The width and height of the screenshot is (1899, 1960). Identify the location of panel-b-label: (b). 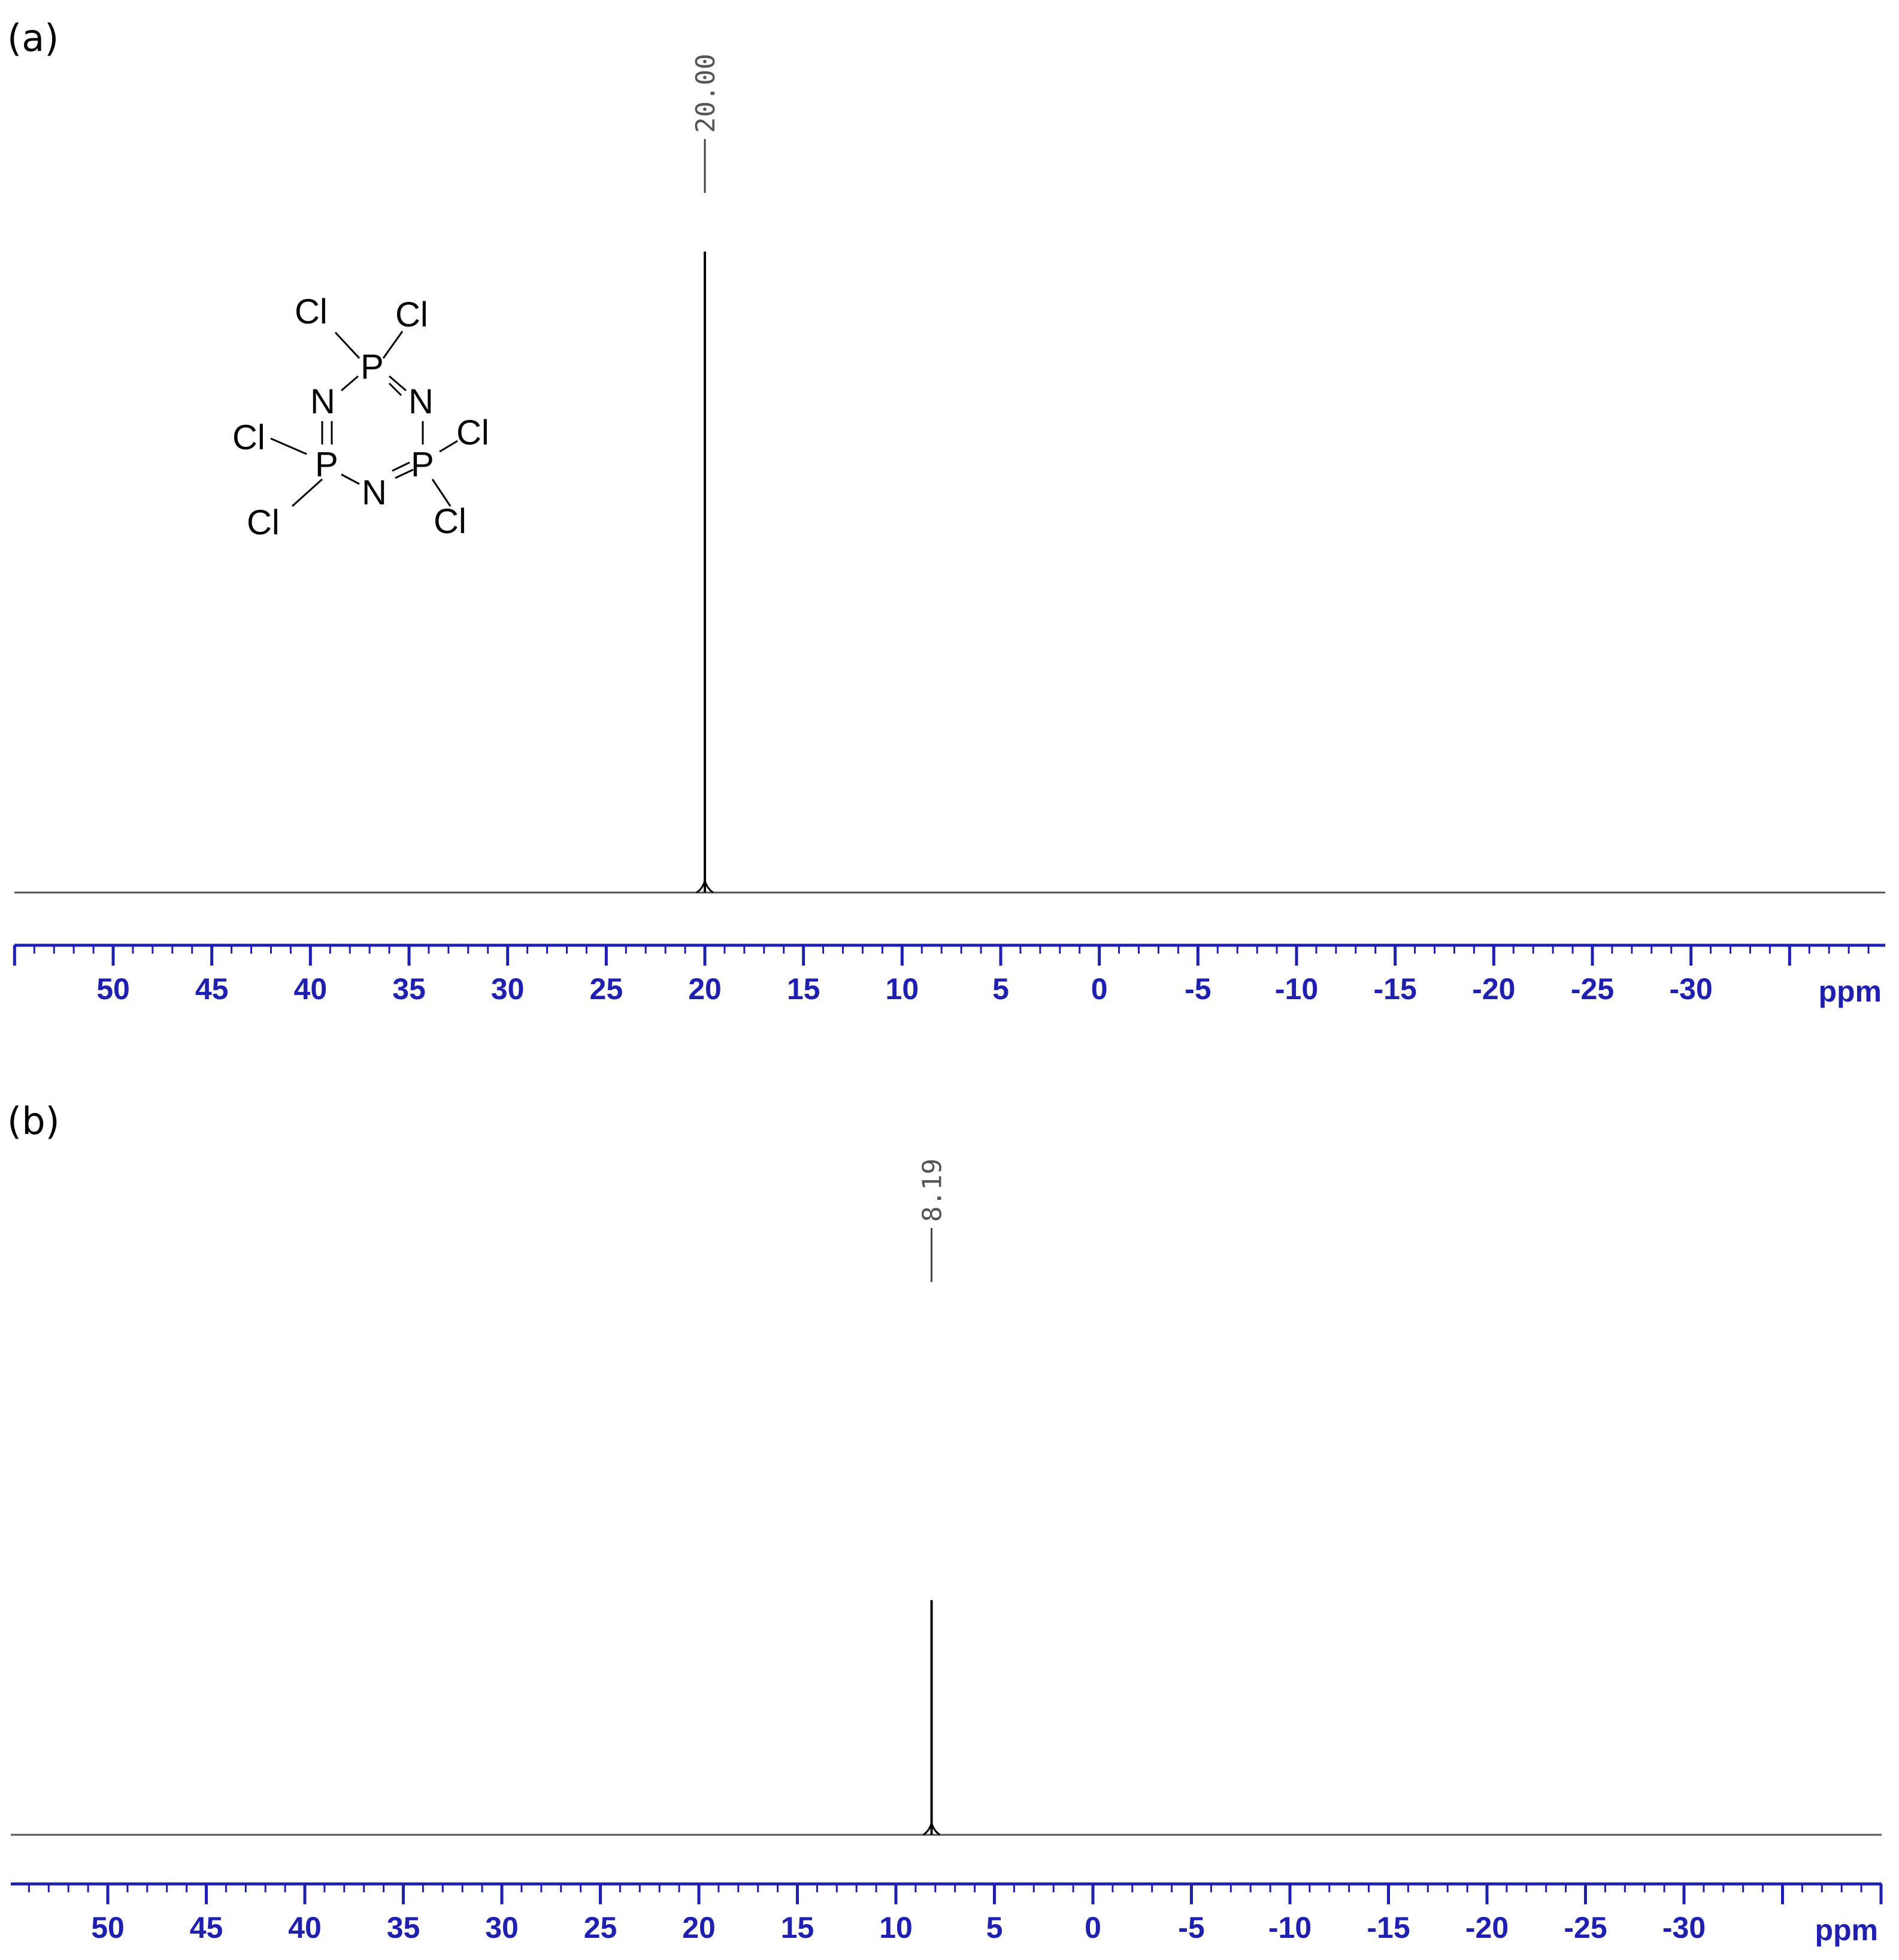
(33, 1121).